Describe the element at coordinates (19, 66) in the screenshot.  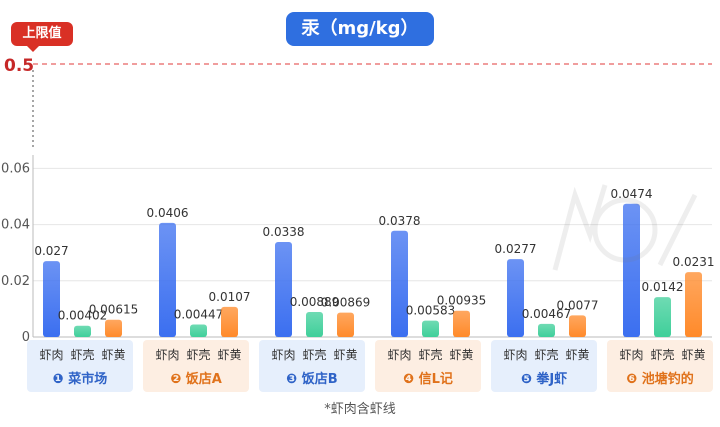
I see `limit-value-label: 0.5` at that location.